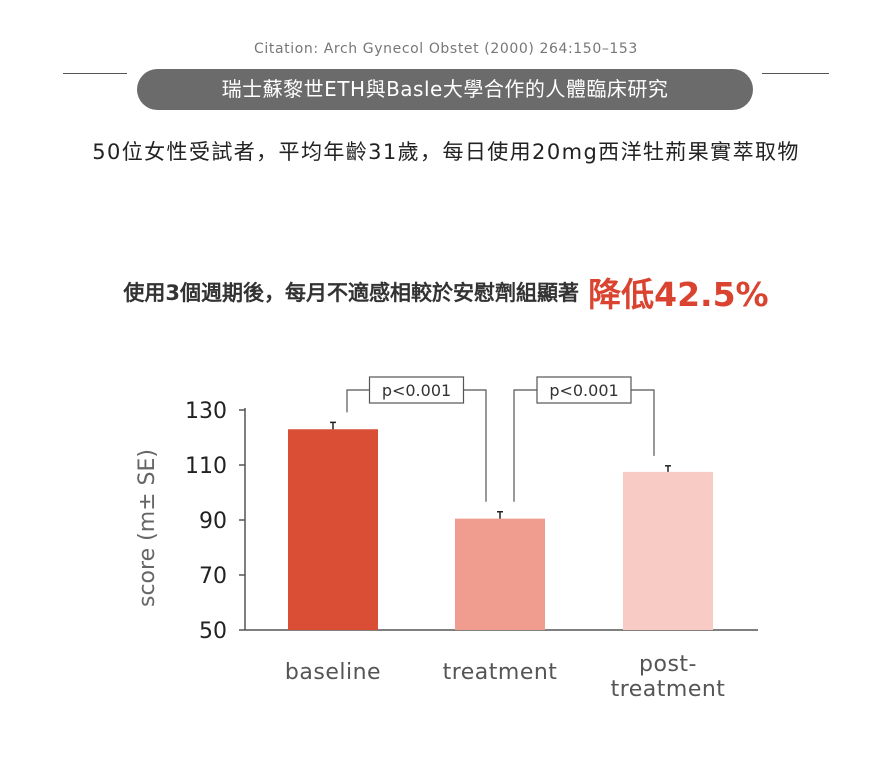 The image size is (892, 777). What do you see at coordinates (95, 73) in the screenshot?
I see `title-left-rule` at bounding box center [95, 73].